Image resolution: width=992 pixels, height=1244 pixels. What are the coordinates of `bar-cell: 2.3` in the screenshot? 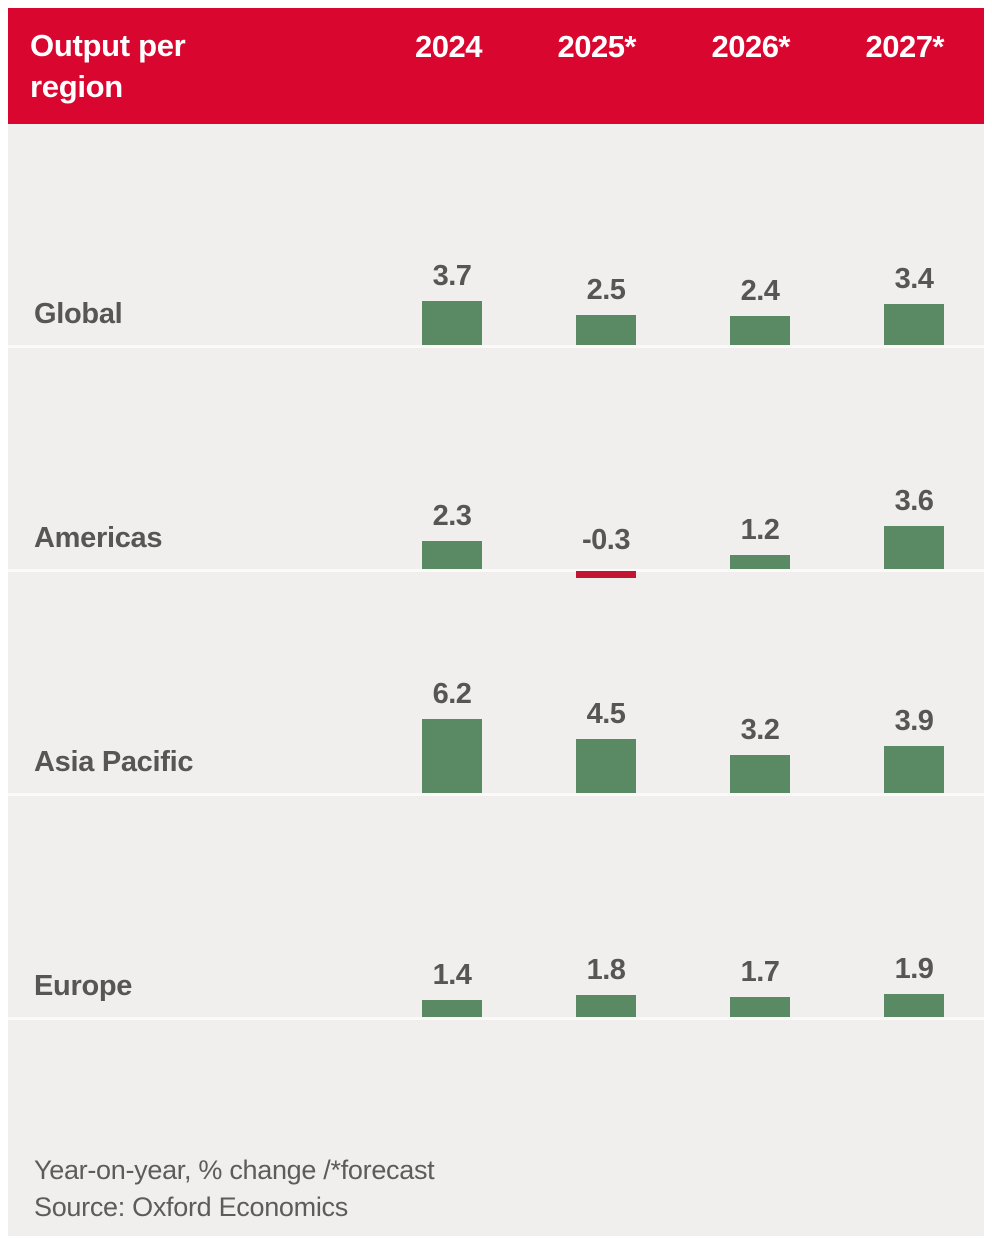 It's located at (445, 458).